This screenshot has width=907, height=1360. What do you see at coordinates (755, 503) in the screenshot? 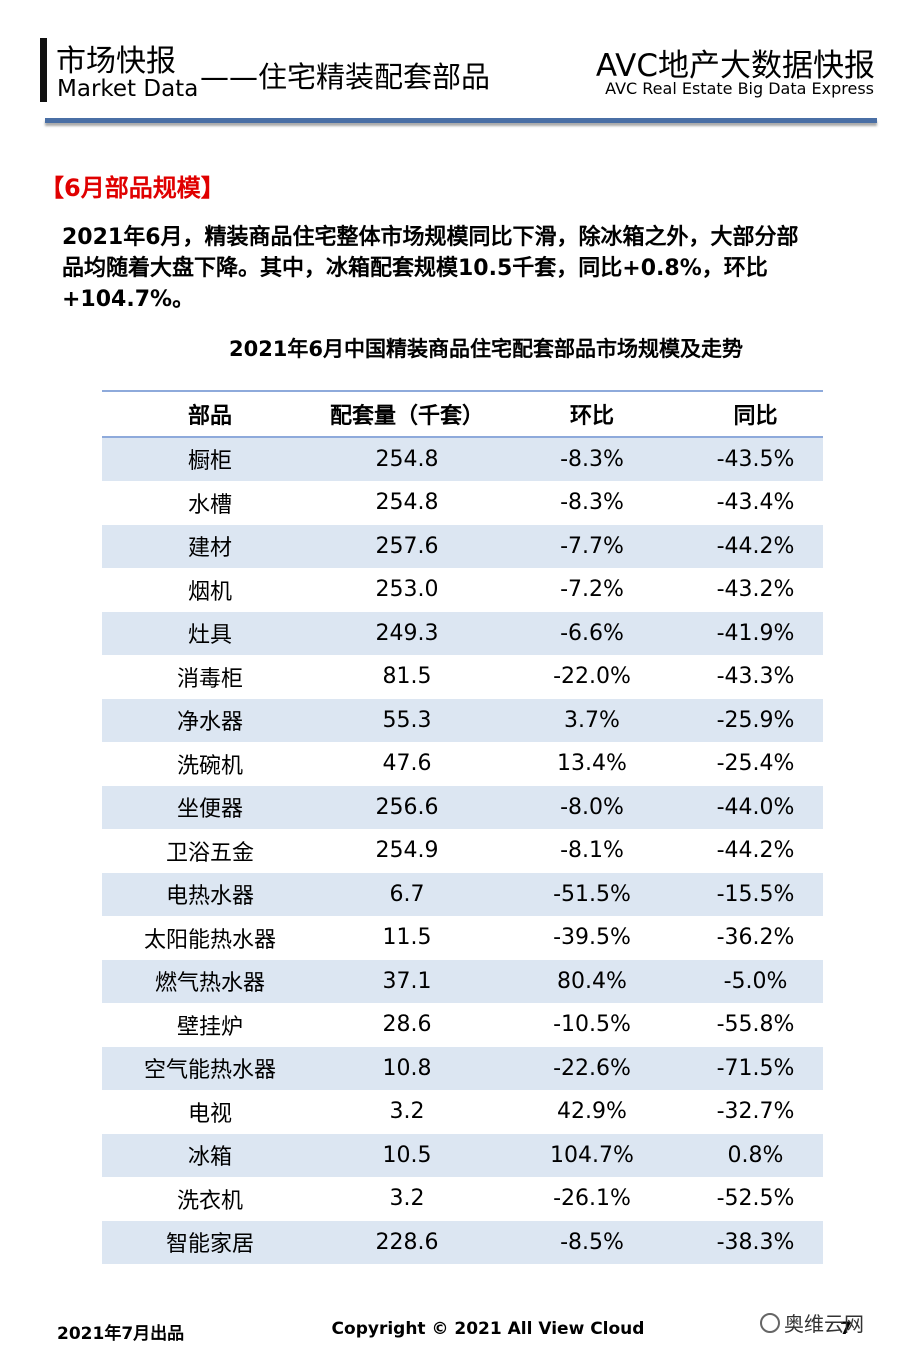
I see `cell: -43.4%` at bounding box center [755, 503].